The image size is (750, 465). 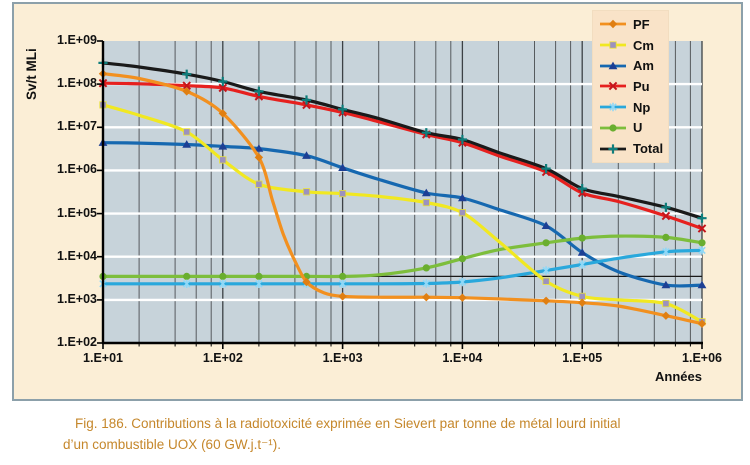 What do you see at coordinates (613, 45) in the screenshot?
I see `legend-marker-Cm` at bounding box center [613, 45].